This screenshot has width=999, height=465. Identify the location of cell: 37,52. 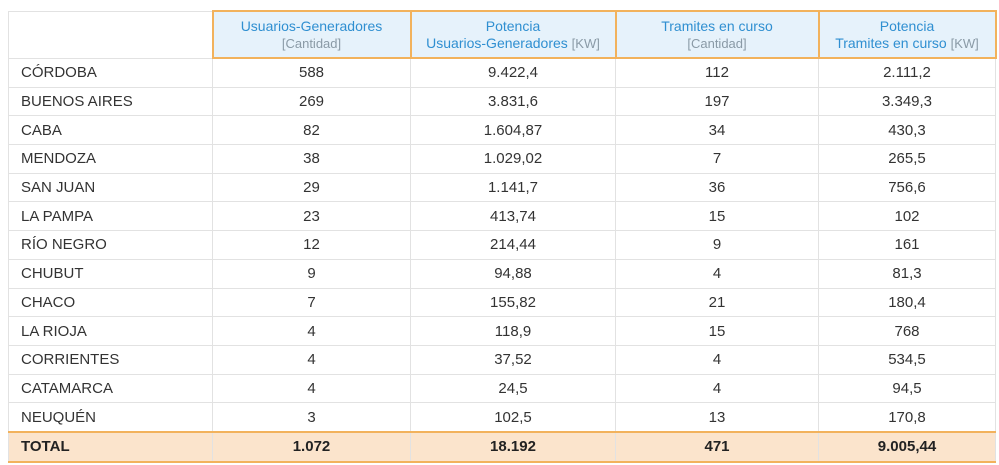
(513, 359).